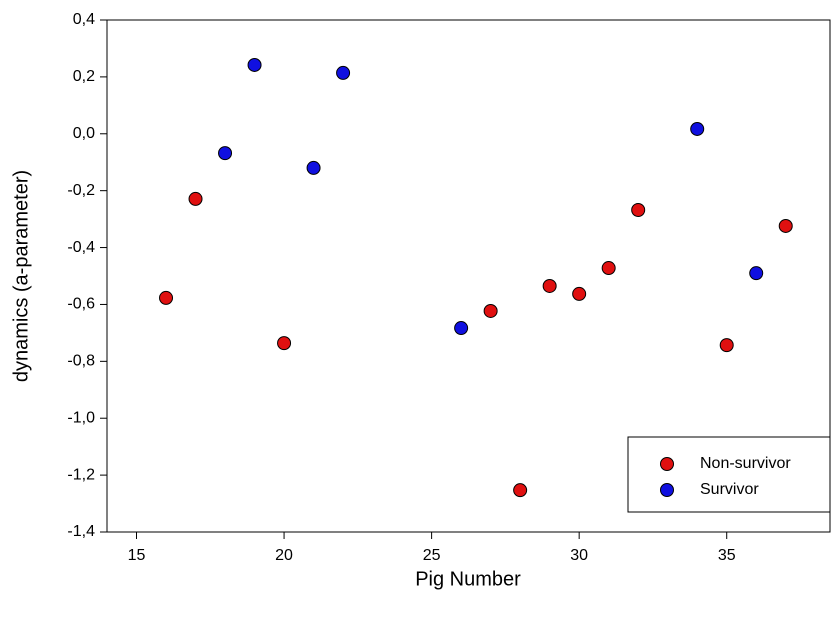  I want to click on y-tick-label: -0,2, so click(81, 190).